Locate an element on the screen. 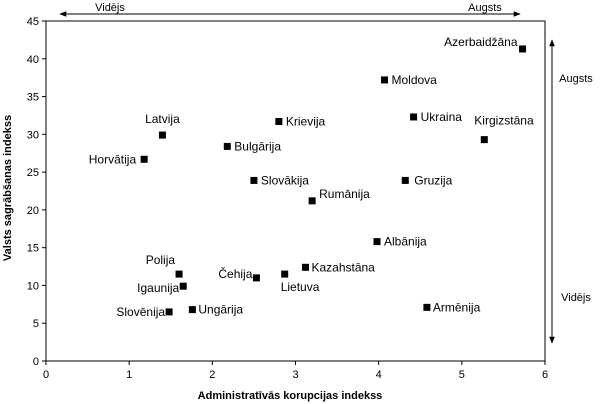 The height and width of the screenshot is (404, 600). point-label: Lietuva is located at coordinates (300, 287).